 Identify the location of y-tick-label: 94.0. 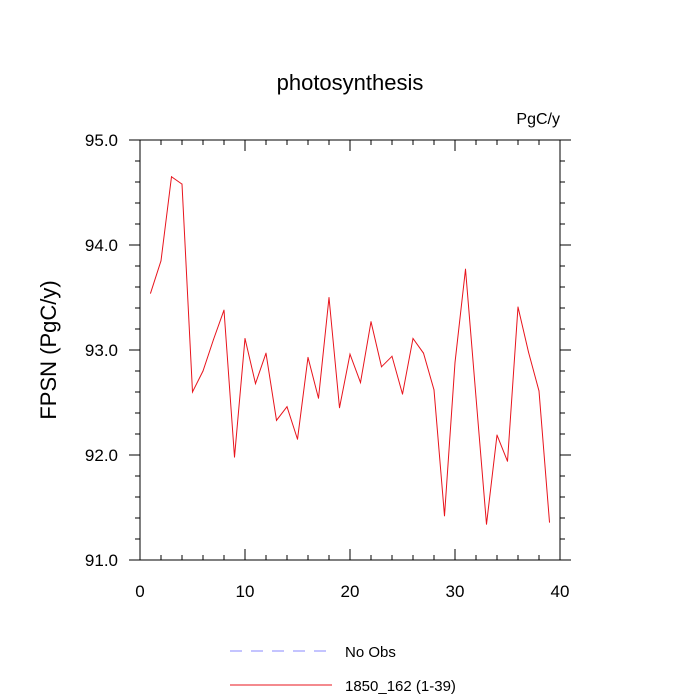
(101, 245).